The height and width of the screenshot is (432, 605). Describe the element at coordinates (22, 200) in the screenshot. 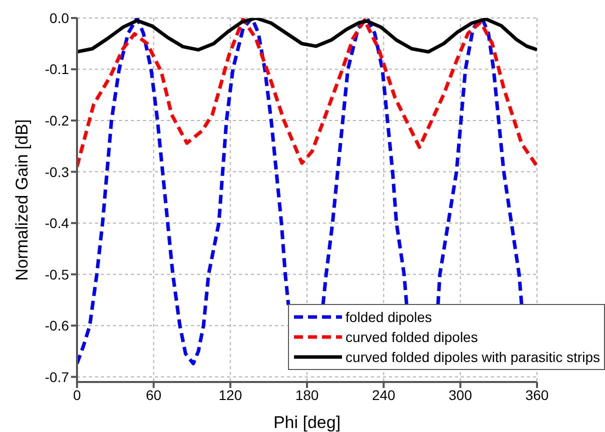

I see `y-axis-title: Normalized Gain [dB]` at that location.